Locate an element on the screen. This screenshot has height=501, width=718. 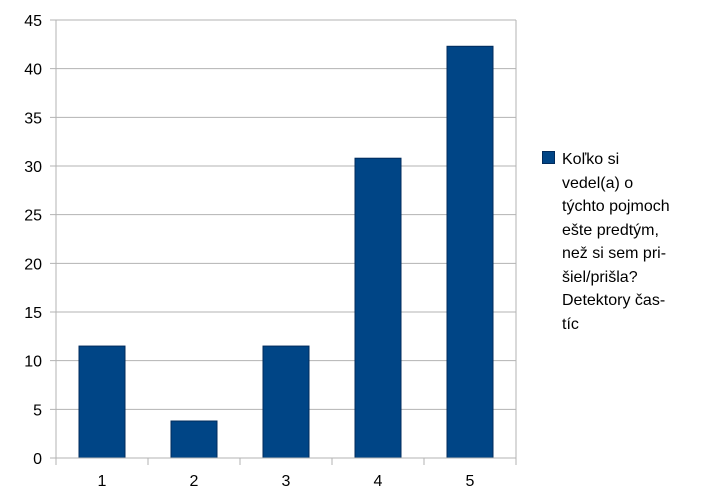
legend-swatch is located at coordinates (548, 157).